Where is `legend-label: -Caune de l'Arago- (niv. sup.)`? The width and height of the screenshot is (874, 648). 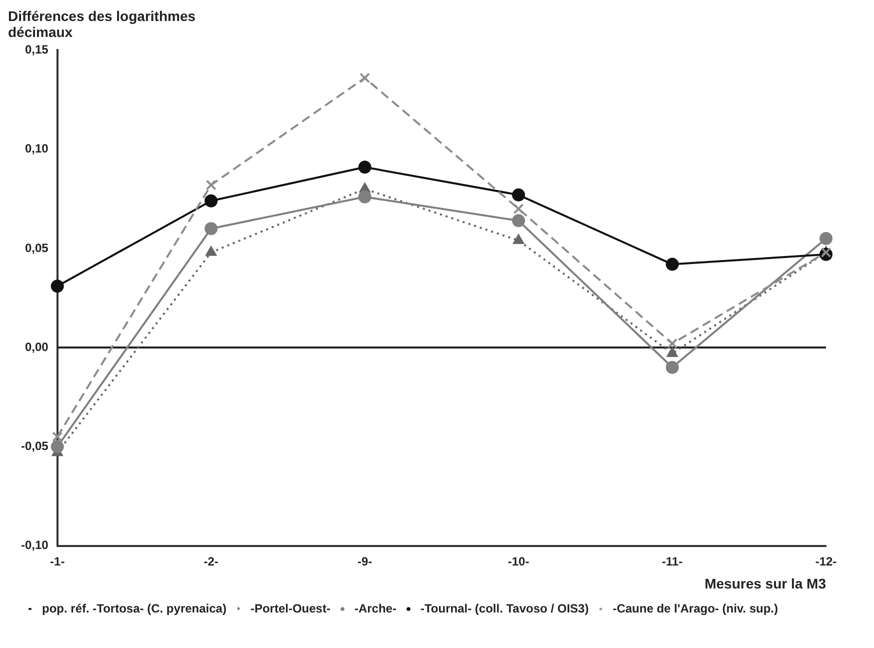
legend-label: -Caune de l'Arago- (niv. sup.) is located at coordinates (695, 608).